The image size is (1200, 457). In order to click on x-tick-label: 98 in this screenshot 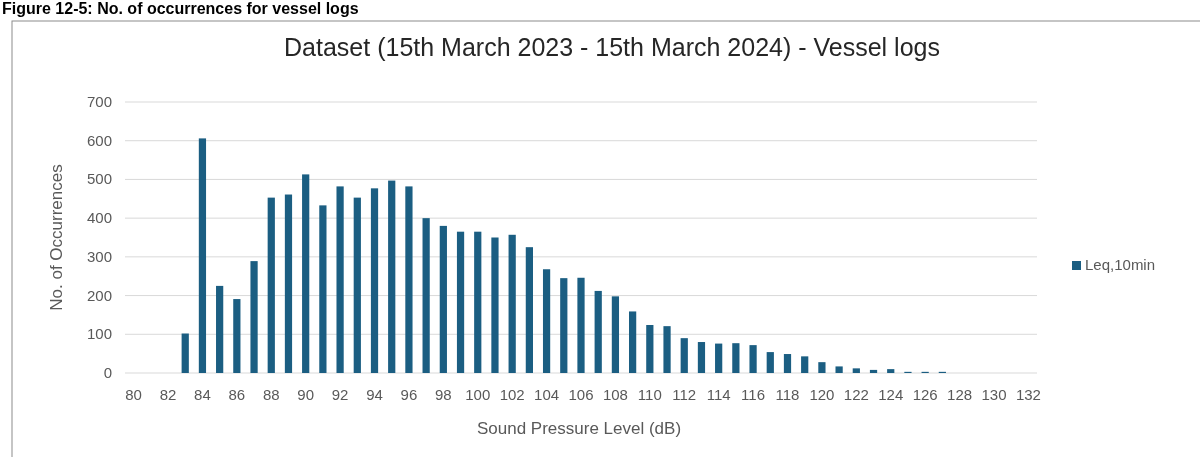, I will do `click(443, 394)`.